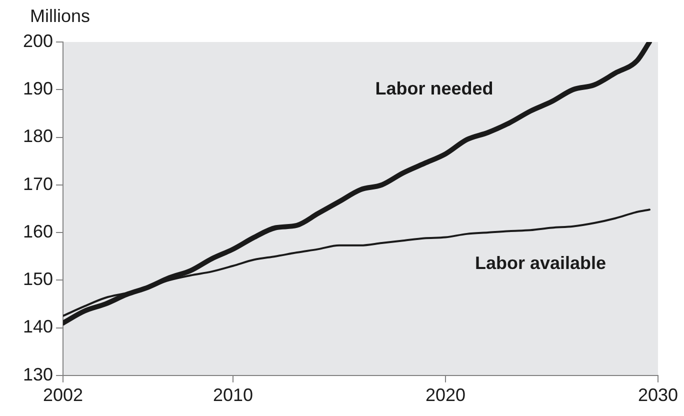 This screenshot has width=684, height=416. What do you see at coordinates (63, 395) in the screenshot?
I see `x-tick-label: 2002` at bounding box center [63, 395].